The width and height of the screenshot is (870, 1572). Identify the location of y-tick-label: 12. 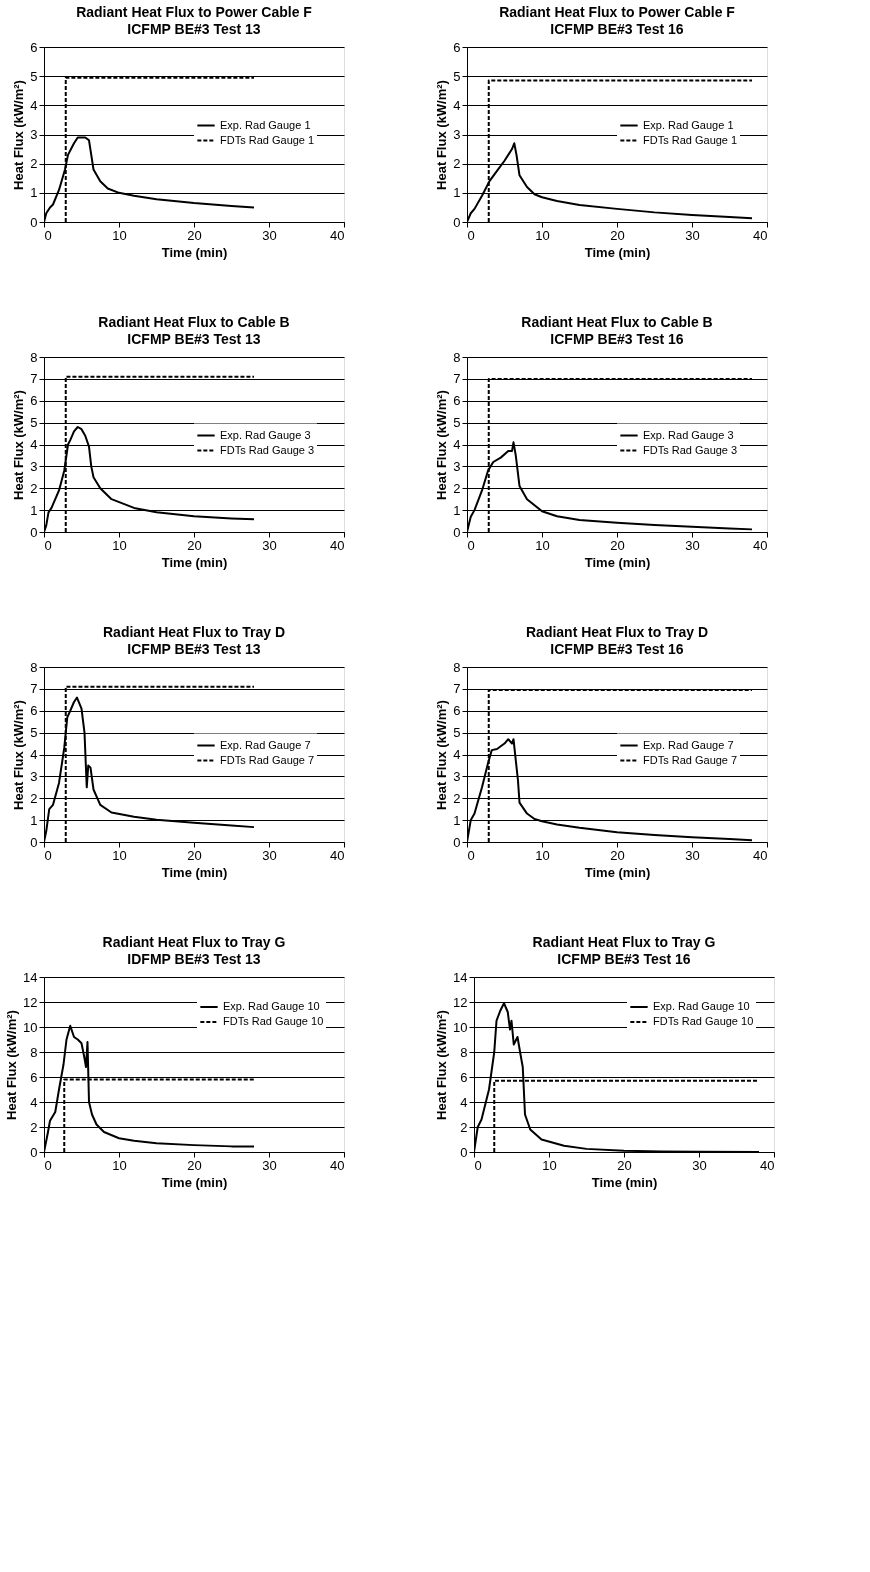
(30, 1002).